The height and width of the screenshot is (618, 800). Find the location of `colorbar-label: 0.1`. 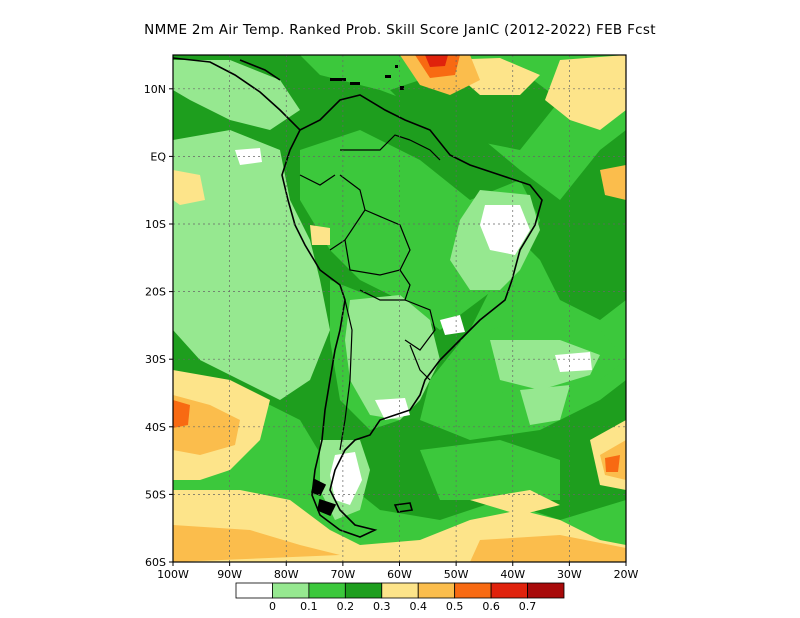

colorbar-label: 0.1 is located at coordinates (309, 606).